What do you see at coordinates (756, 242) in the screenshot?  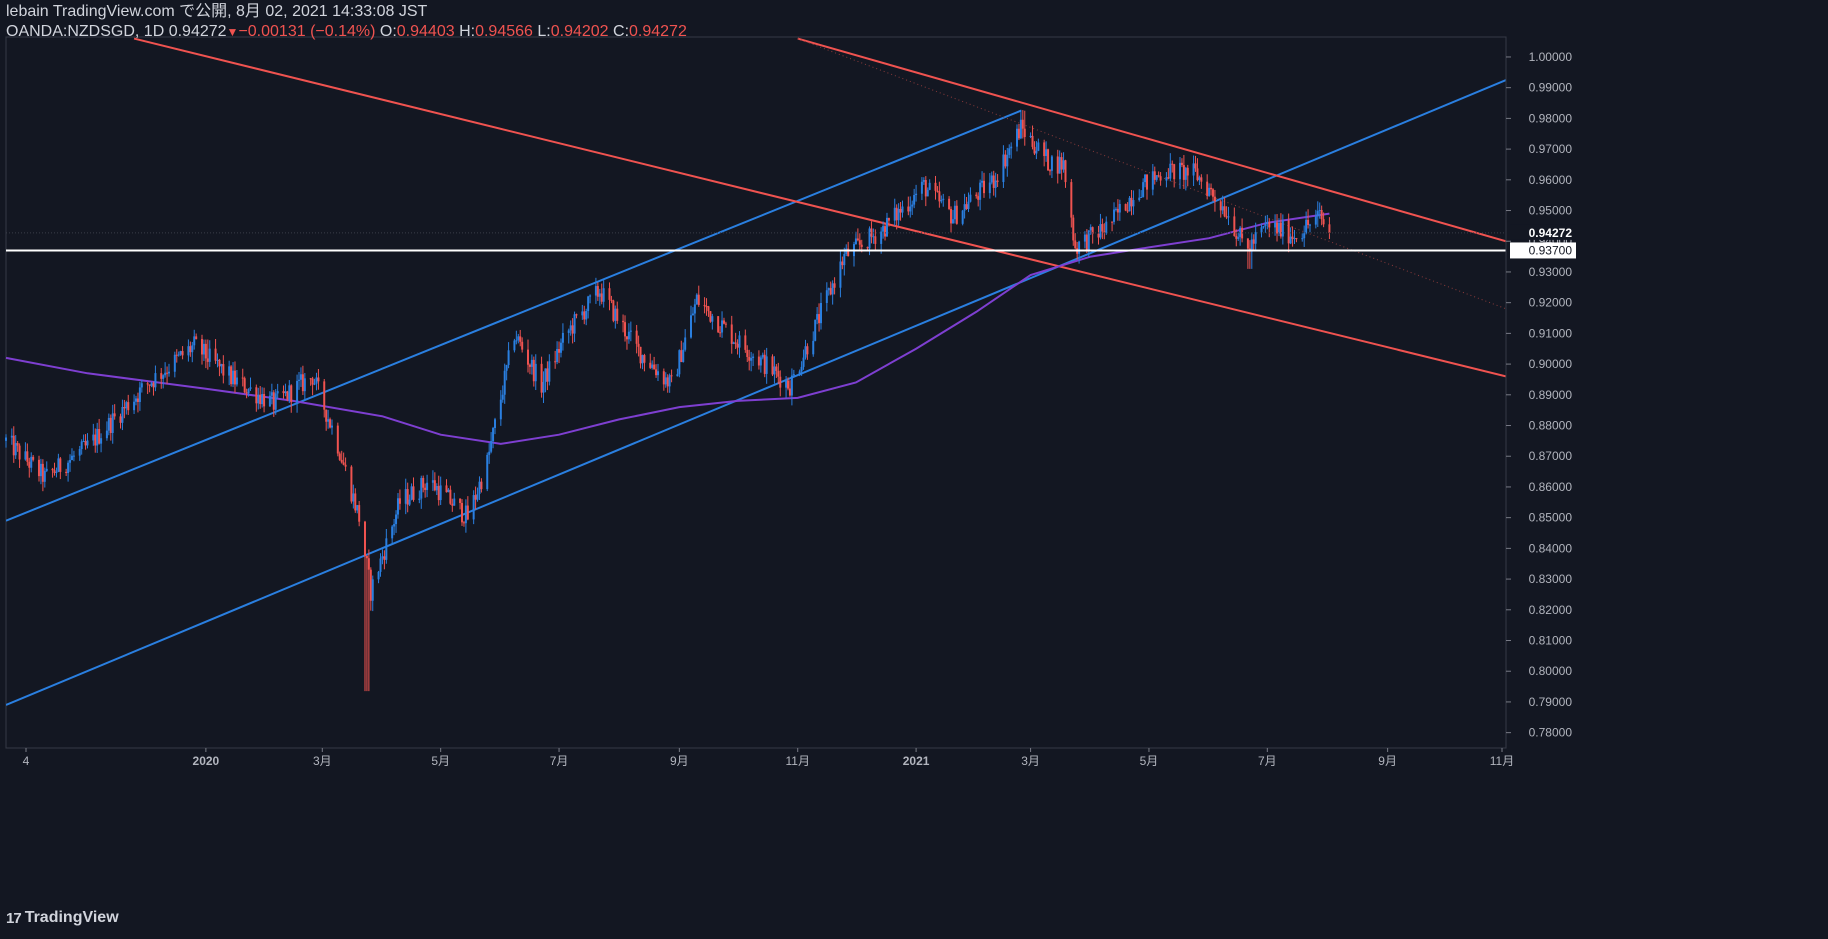 I see `horizontal-level` at bounding box center [756, 242].